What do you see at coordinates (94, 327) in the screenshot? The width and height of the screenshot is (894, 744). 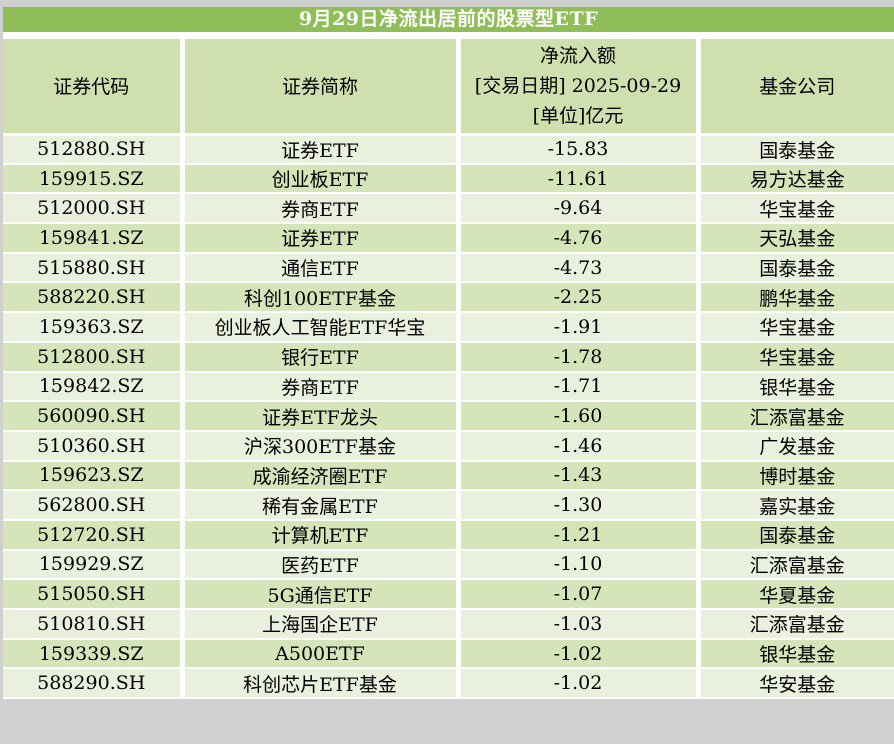 I see `cell-security-code: 159363.SZ` at bounding box center [94, 327].